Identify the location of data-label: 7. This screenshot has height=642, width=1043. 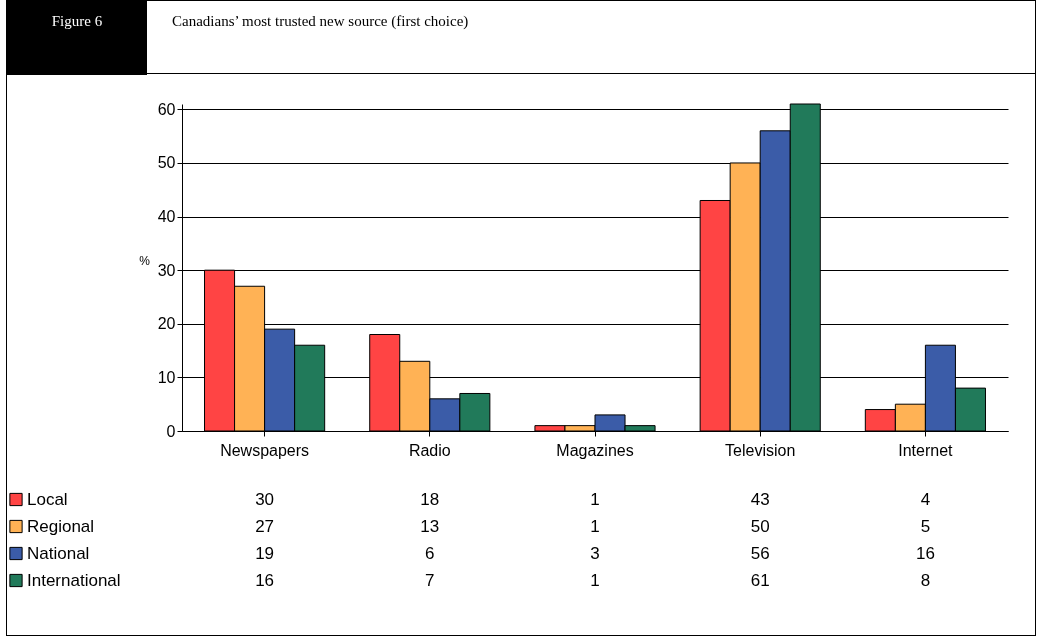
(430, 580).